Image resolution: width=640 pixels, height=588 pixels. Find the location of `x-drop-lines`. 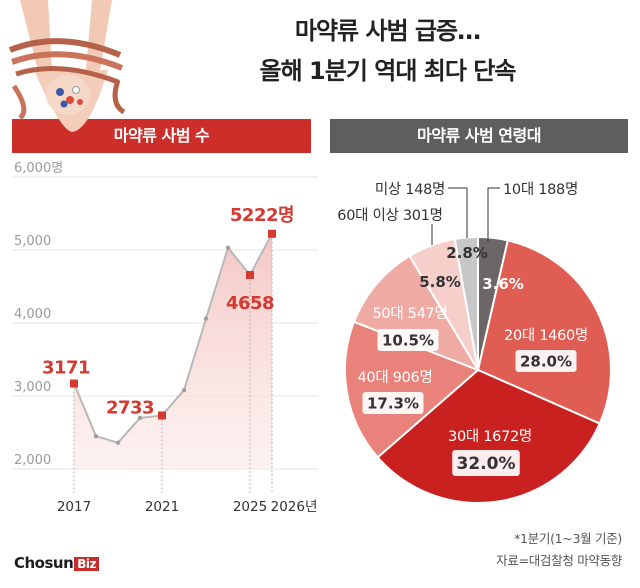

x-drop-lines is located at coordinates (173, 363).